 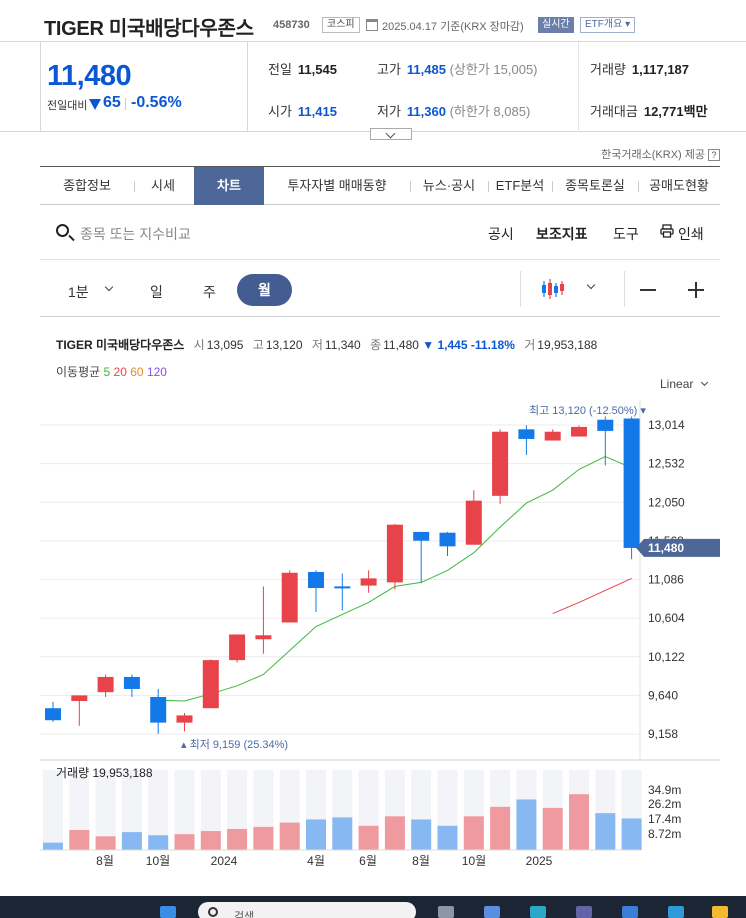 I want to click on y-tick-label: 9,640, so click(x=663, y=695).